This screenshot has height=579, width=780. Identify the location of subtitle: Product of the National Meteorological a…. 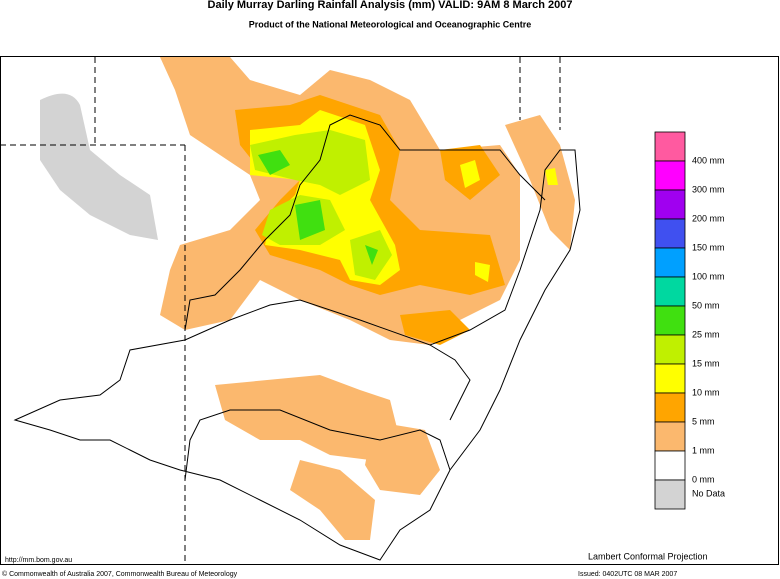
(390, 24).